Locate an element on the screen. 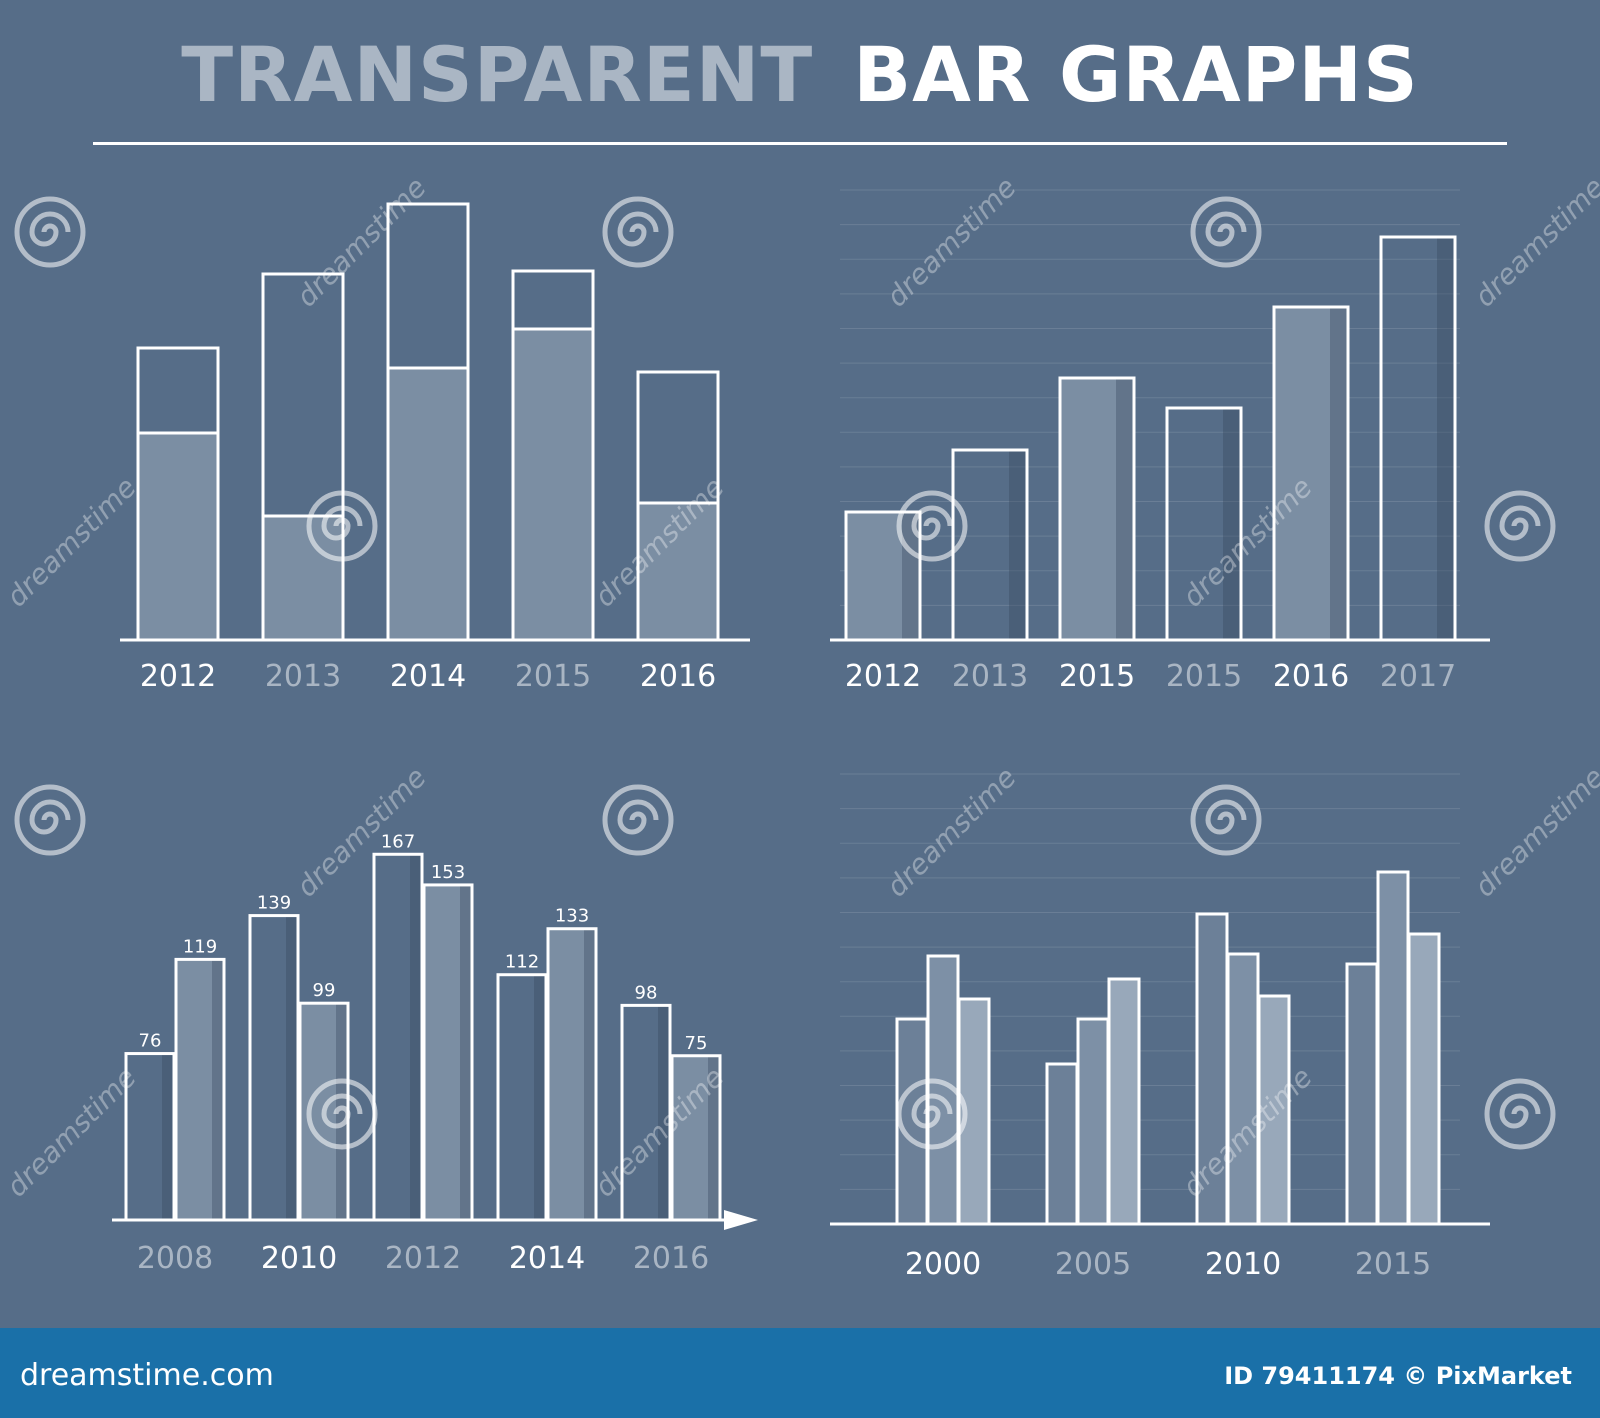  x-tick-label: 2008 is located at coordinates (175, 1258).